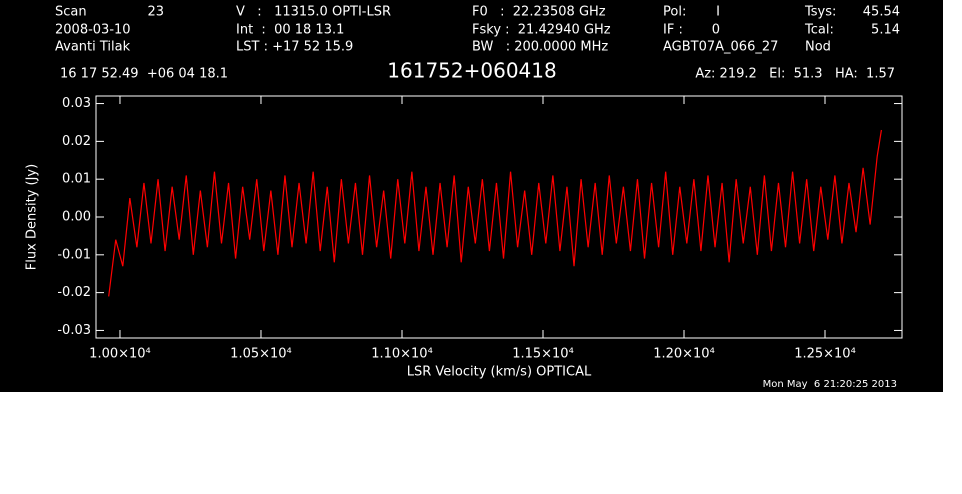 The width and height of the screenshot is (962, 494). I want to click on x-tick-label: 1.05×10⁴, so click(261, 354).